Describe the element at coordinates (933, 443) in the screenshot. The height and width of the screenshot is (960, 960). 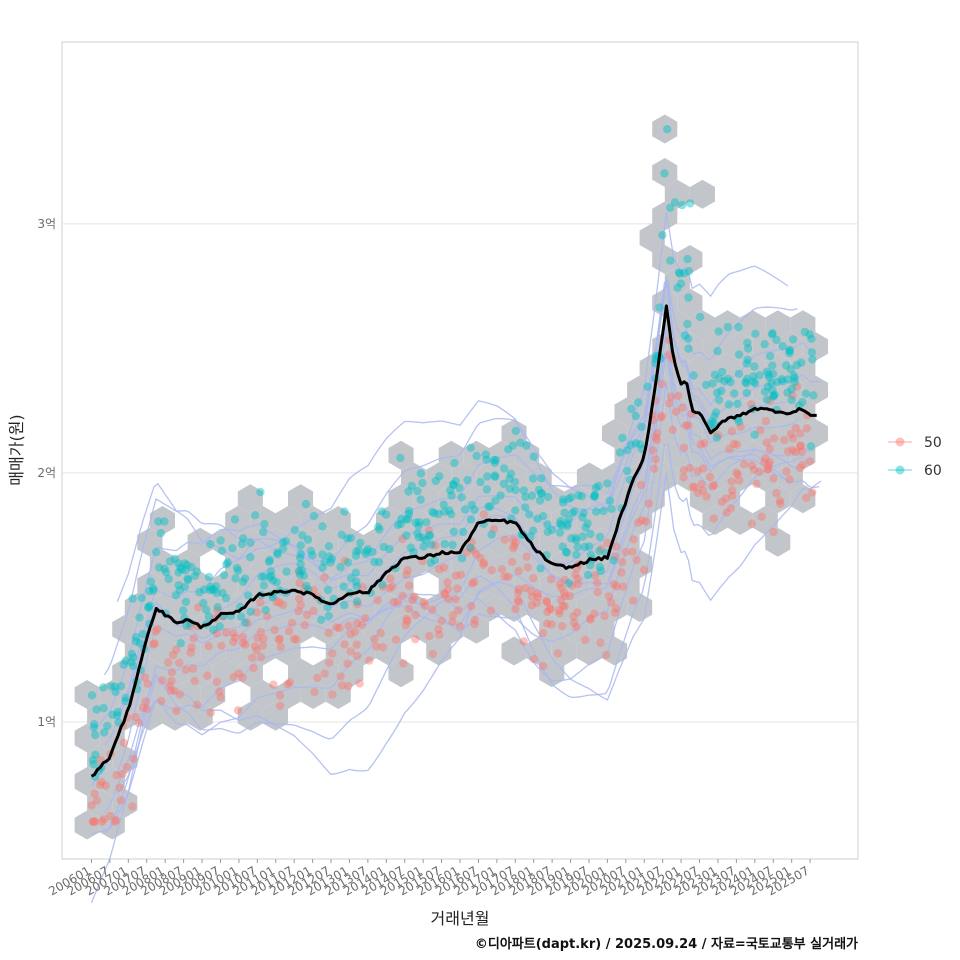
I see `legend-label: 50` at that location.